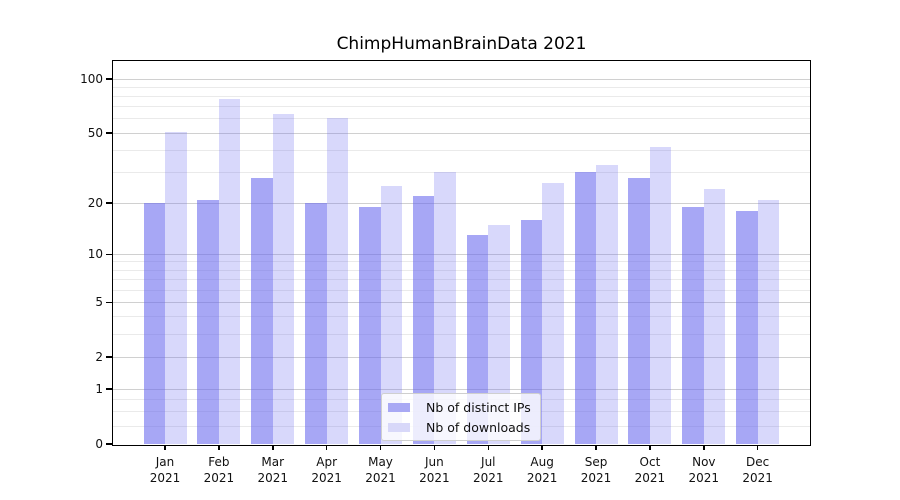  What do you see at coordinates (704, 470) in the screenshot?
I see `x-tick-label: Nov 2021` at bounding box center [704, 470].